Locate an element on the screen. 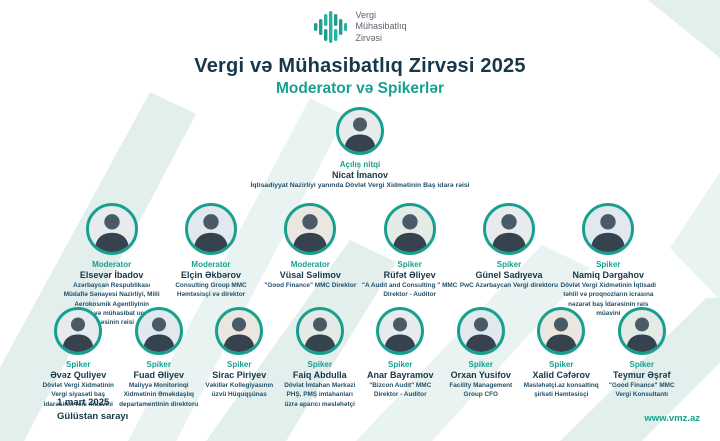 Image resolution: width=720 pixels, height=441 pixels. person-name: Nicat İmanov is located at coordinates (360, 175).